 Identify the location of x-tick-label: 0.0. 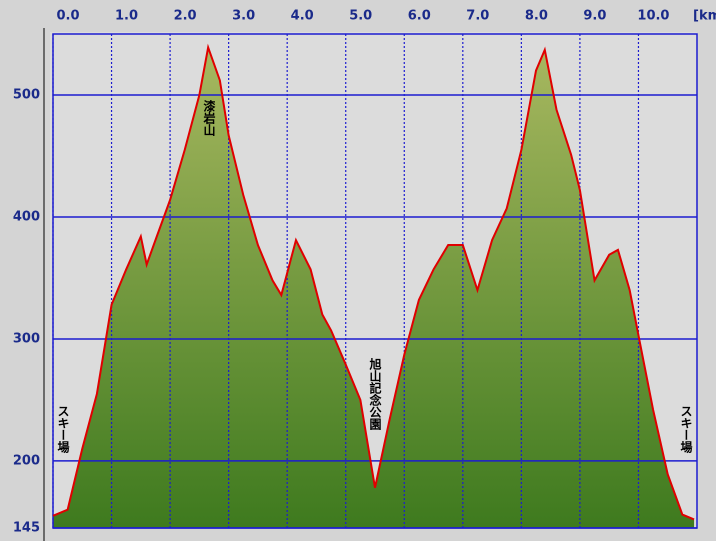
(67, 16).